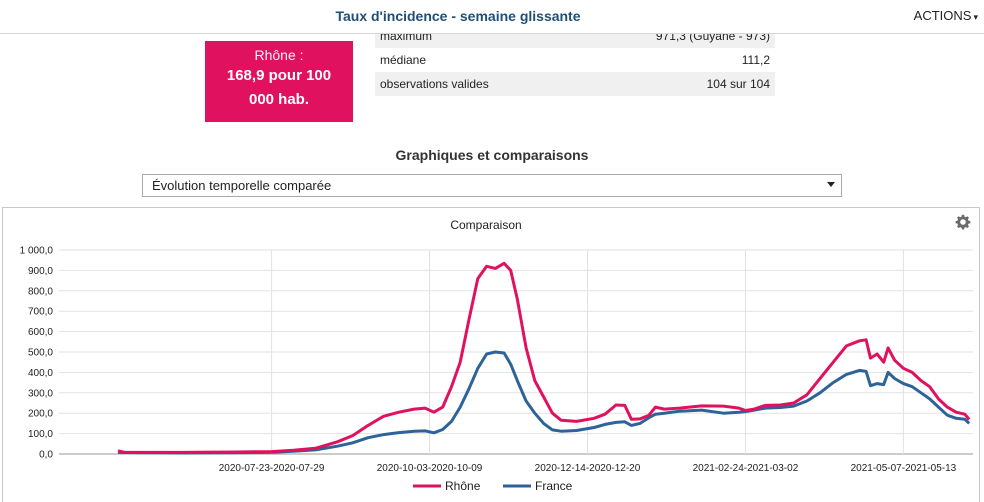 This screenshot has width=984, height=502. Describe the element at coordinates (40, 393) in the screenshot. I see `y-tick-label: 300,0` at that location.